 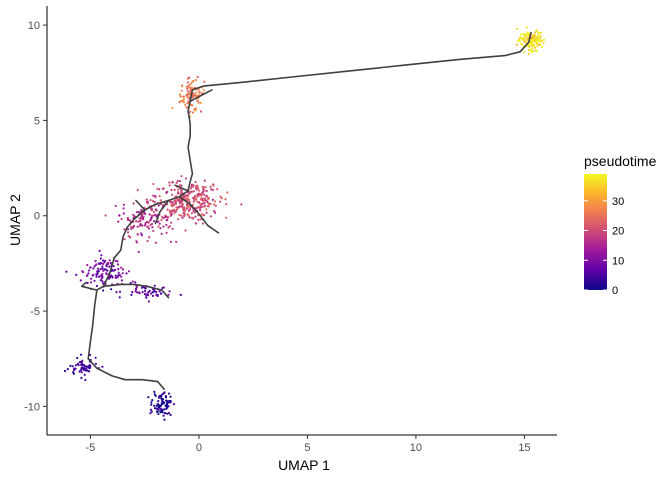 I want to click on x-tick-label: 5, so click(x=307, y=448).